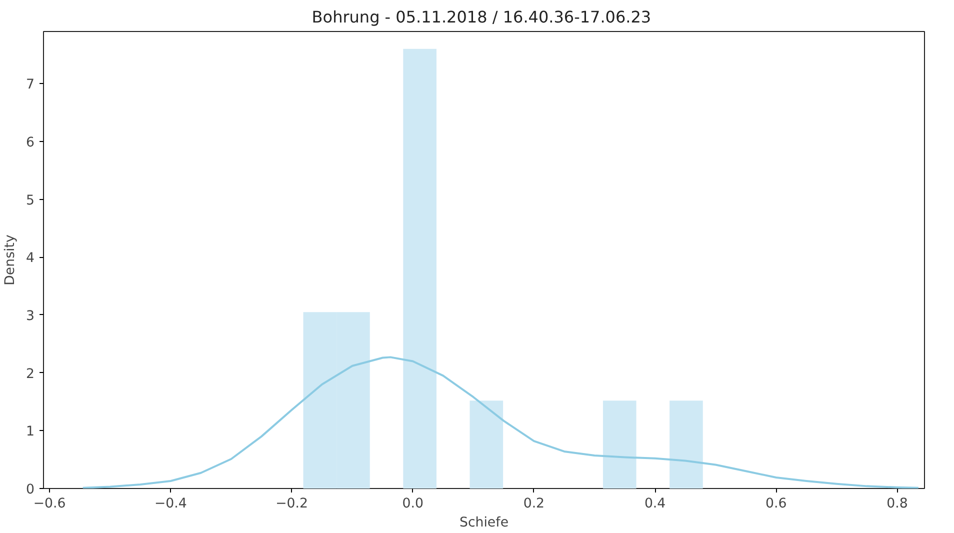  What do you see at coordinates (30, 316) in the screenshot?
I see `y-tick-label: 3` at bounding box center [30, 316].